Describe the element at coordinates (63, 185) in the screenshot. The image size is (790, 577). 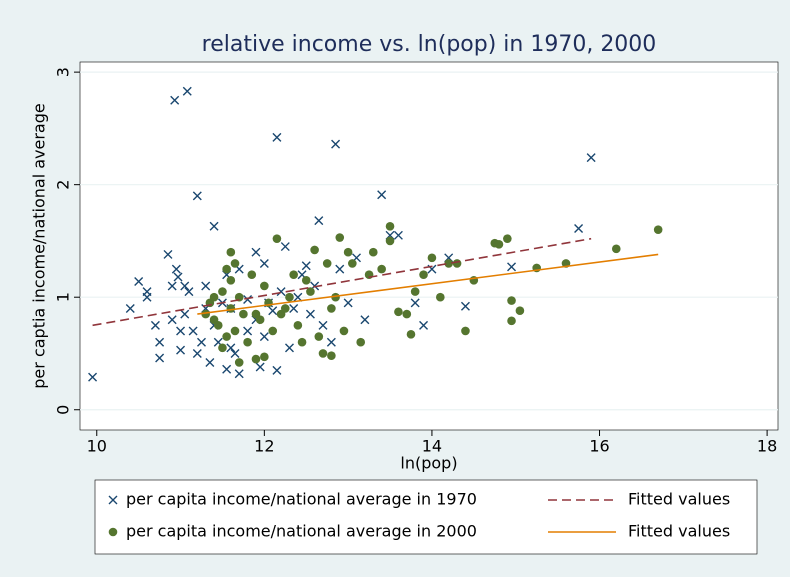
I see `y-tick-label: 2` at that location.